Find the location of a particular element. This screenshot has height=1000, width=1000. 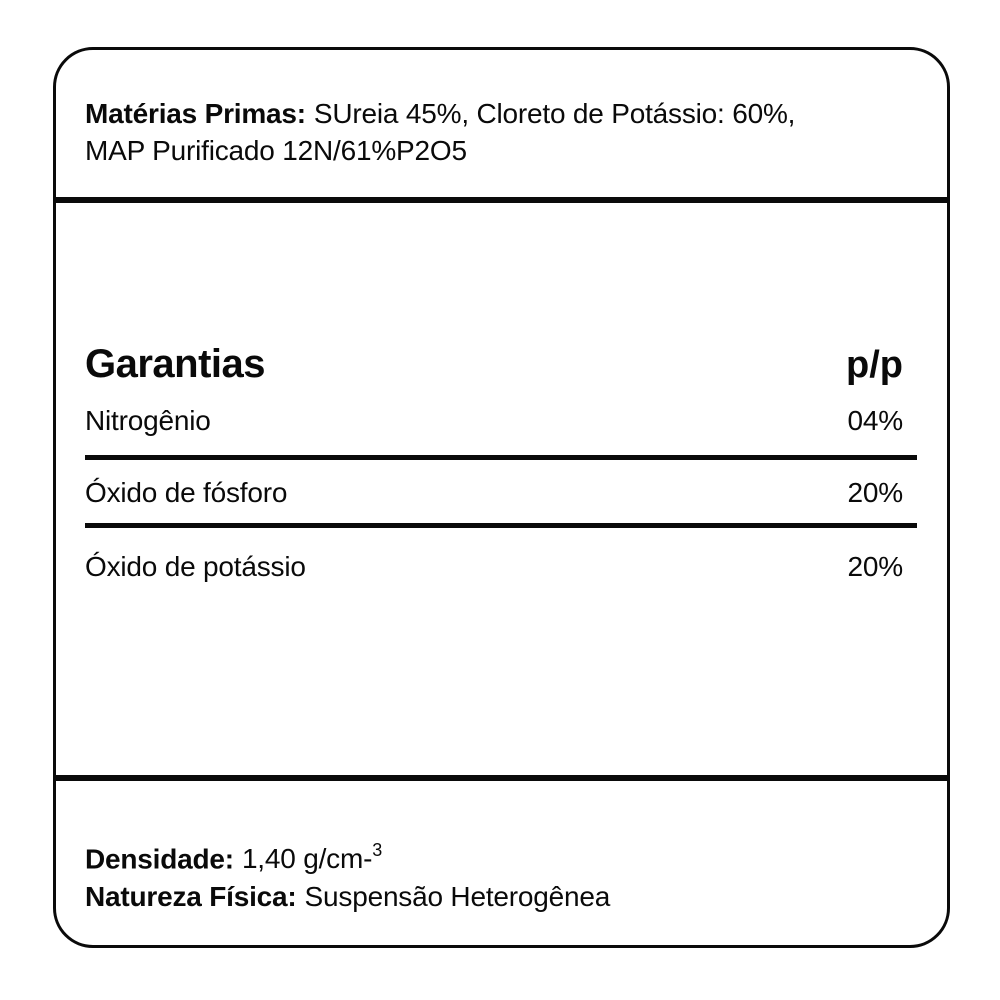

raw-materials-heading: Matérias Primas: is located at coordinates (195, 113).